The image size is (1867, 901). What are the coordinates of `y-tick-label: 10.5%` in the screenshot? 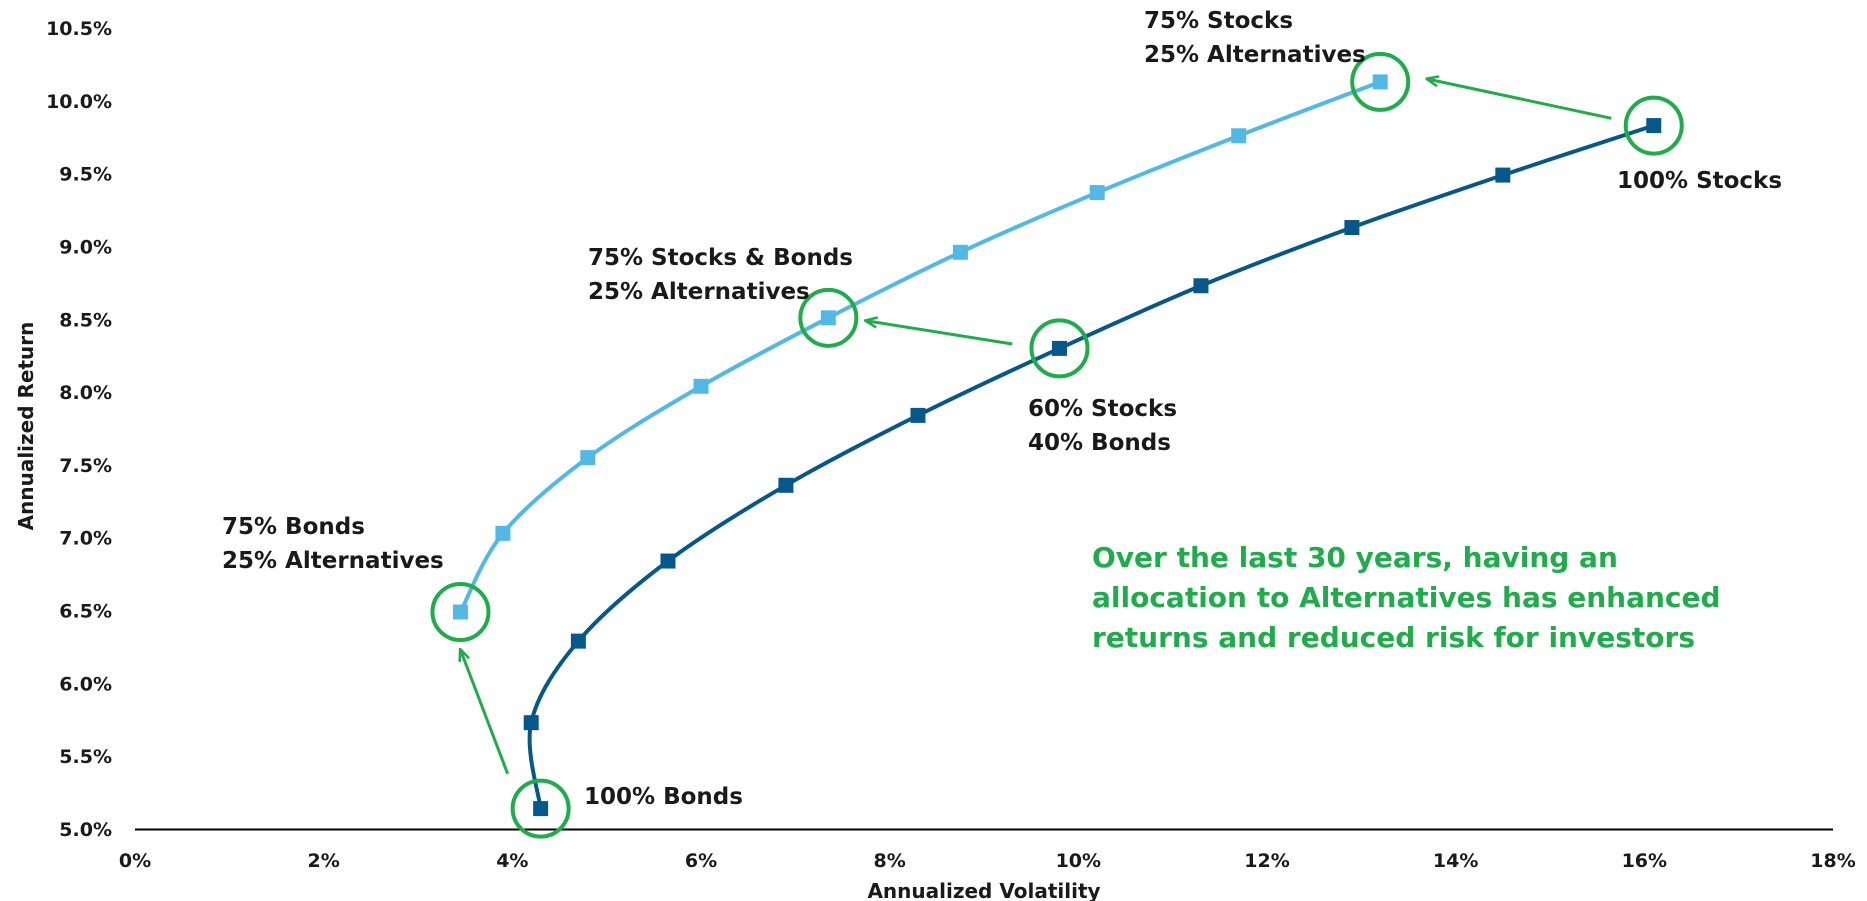 It's located at (79, 29).